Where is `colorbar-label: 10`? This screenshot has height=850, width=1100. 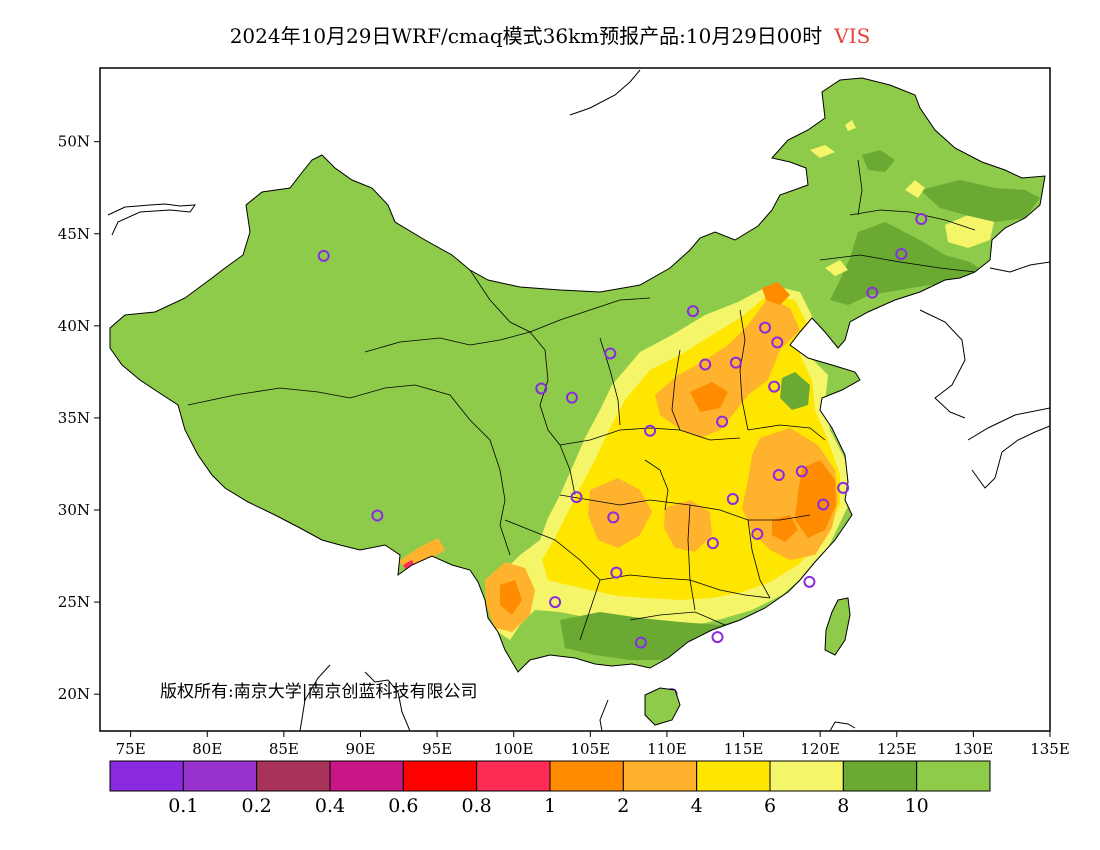
colorbar-label: 10 is located at coordinates (917, 806).